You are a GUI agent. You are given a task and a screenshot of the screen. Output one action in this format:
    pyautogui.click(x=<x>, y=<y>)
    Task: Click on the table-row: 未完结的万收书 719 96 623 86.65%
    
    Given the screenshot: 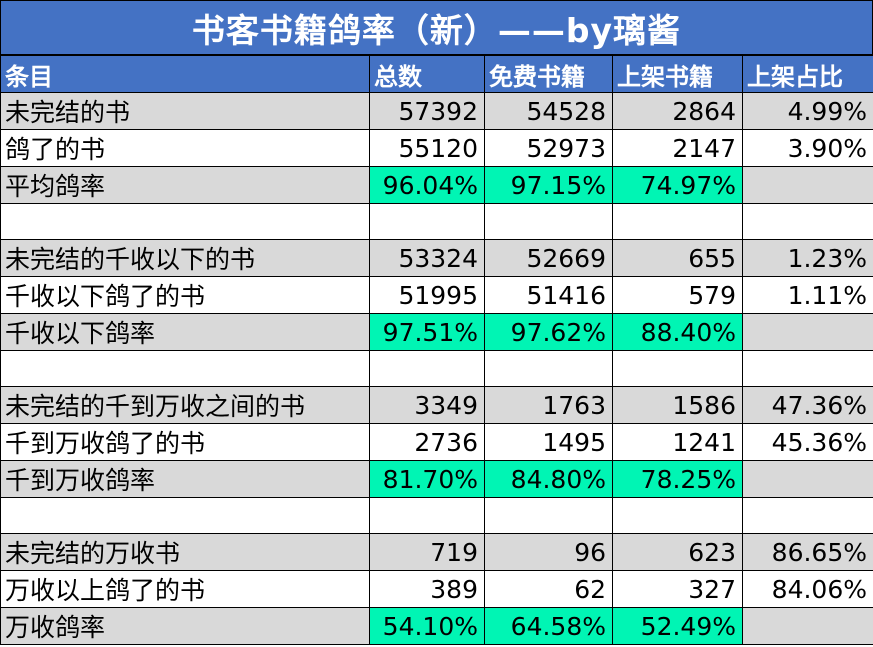 What is the action you would take?
    pyautogui.click(x=436, y=552)
    